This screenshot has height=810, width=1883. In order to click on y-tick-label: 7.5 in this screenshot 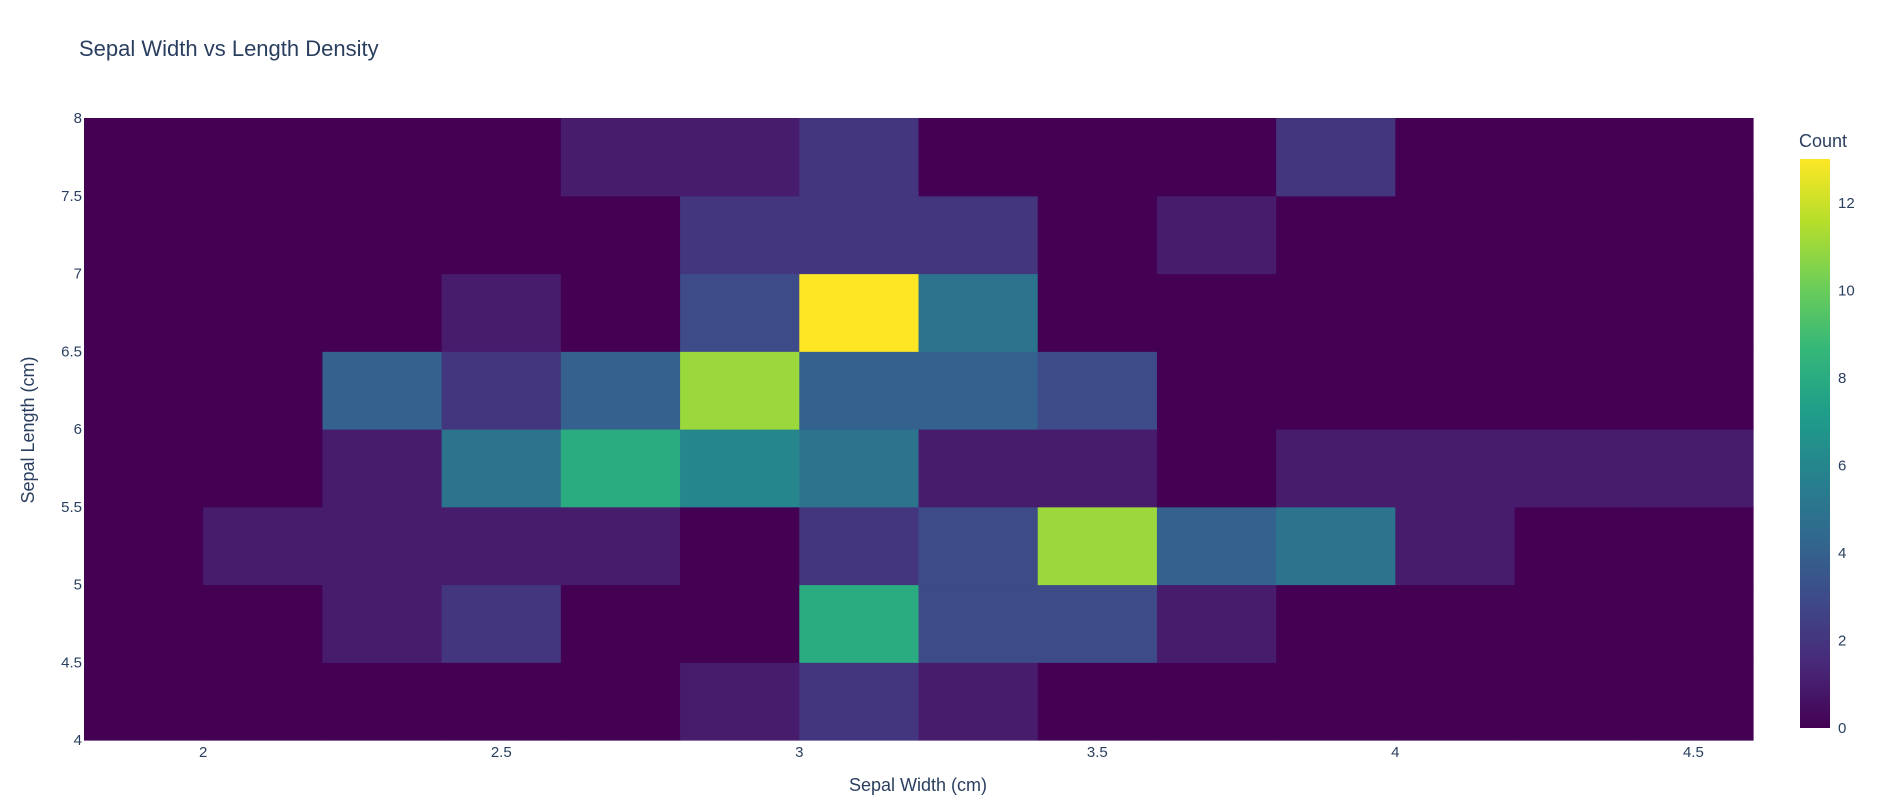, I will do `click(71, 196)`.